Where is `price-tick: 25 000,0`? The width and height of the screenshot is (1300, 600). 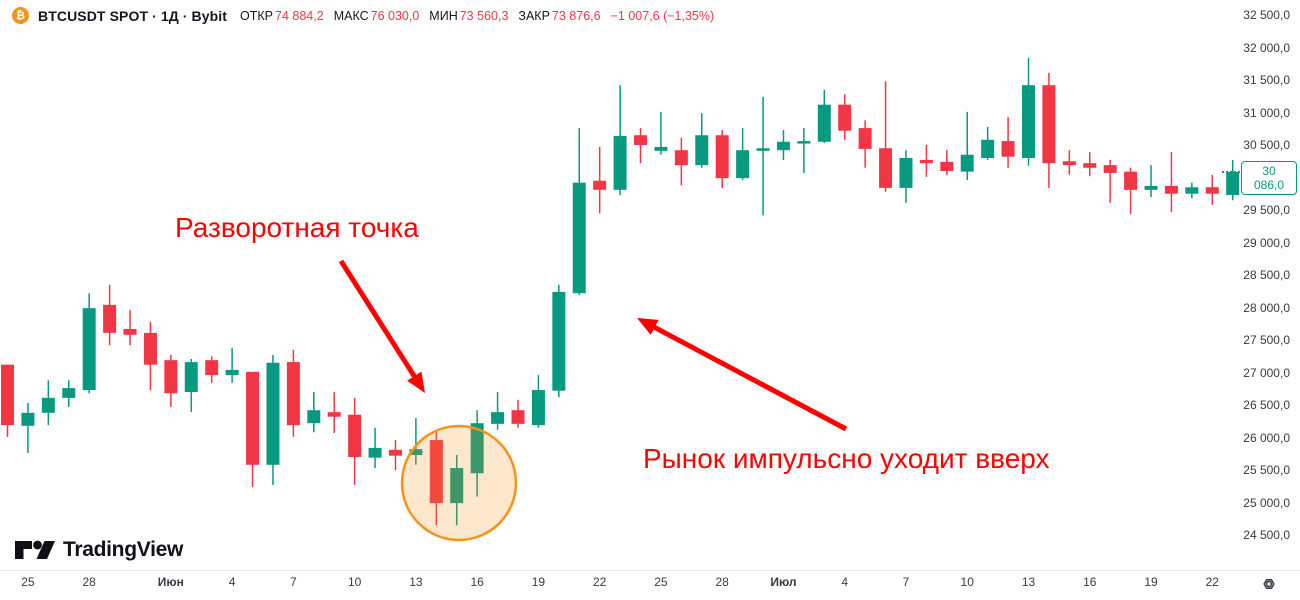
price-tick: 25 000,0 is located at coordinates (1266, 502).